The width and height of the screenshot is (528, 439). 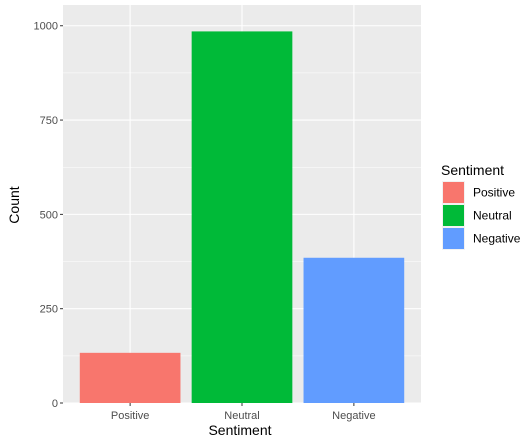 I want to click on y-tick-label: 750, so click(x=49, y=121).